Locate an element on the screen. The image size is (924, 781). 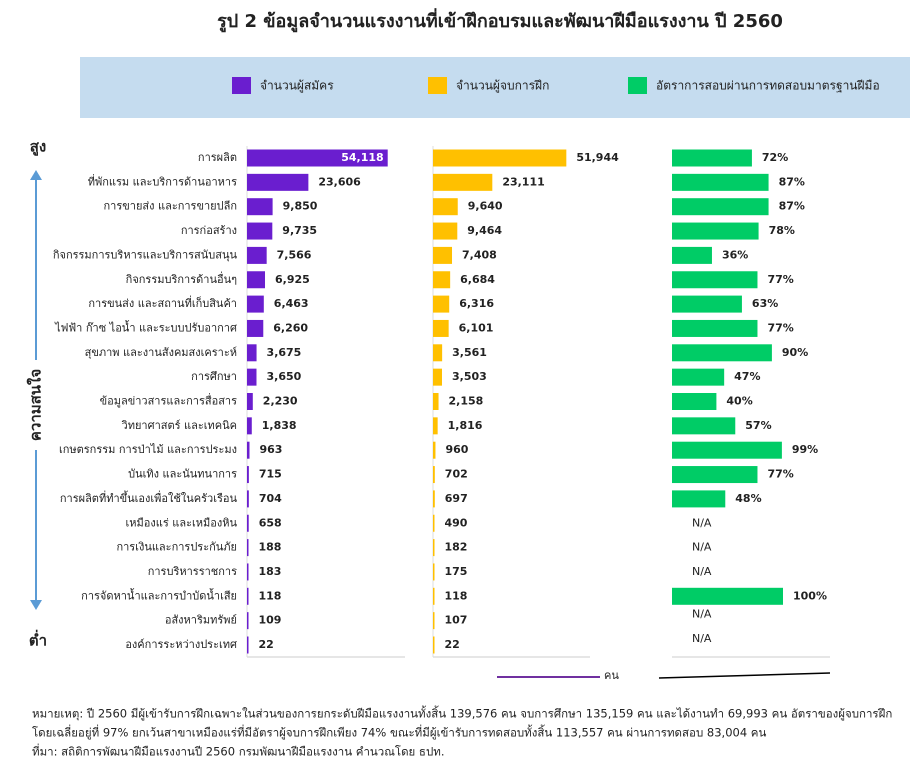
axis-label: ความสนใจ is located at coordinates (36, 405).